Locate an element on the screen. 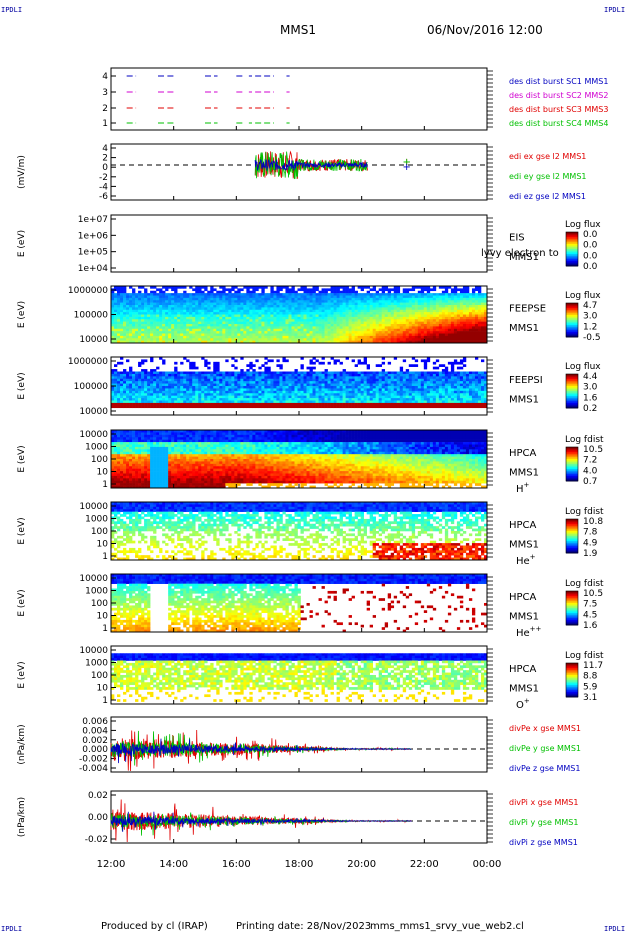  edi-legend-entry: edi ex gse l2 MMS1 is located at coordinates (547, 156).